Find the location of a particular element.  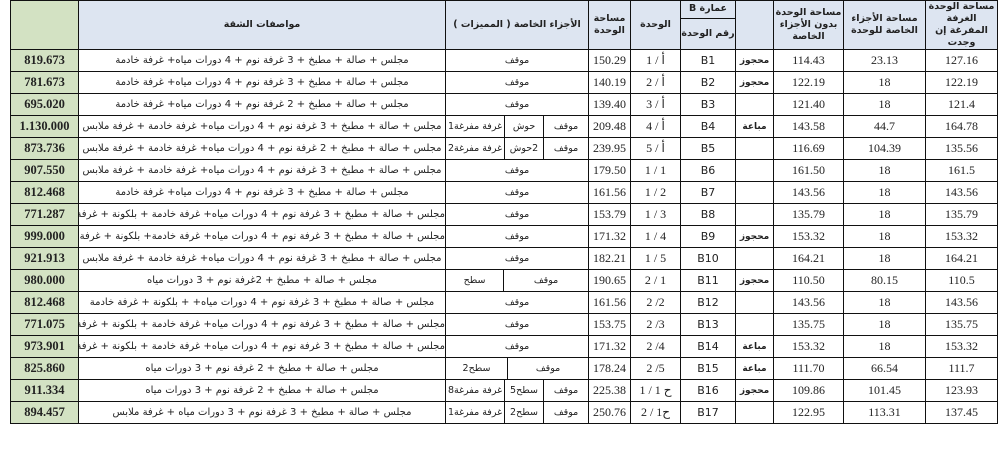

cell-unit: 2 / ح1 is located at coordinates (655, 412).